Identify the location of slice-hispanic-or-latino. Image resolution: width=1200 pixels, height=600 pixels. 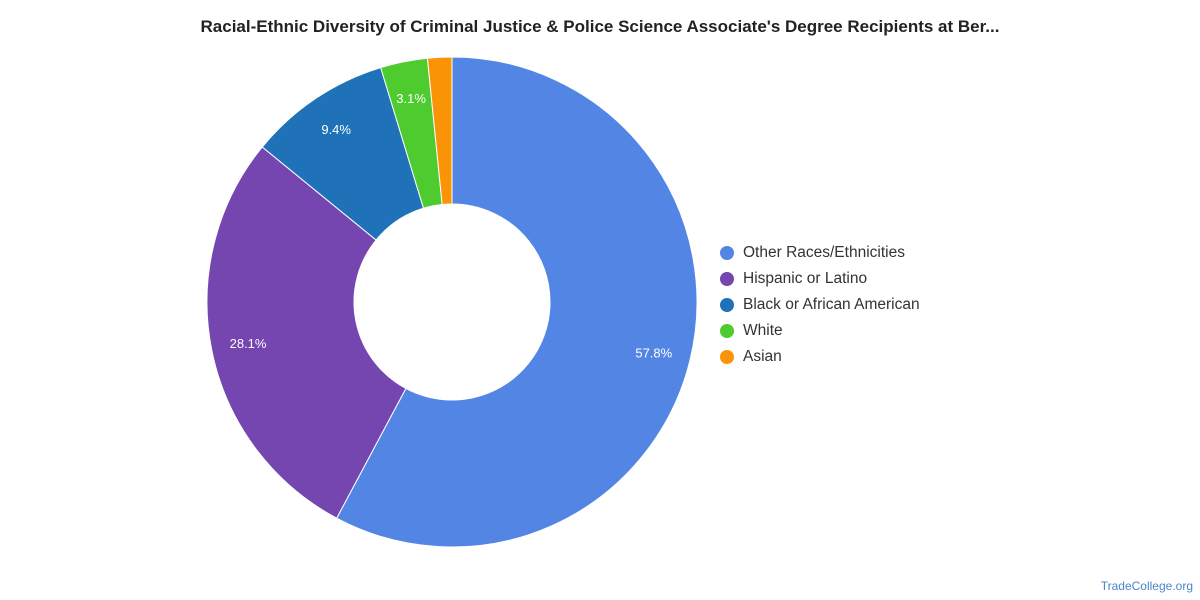
(306, 332).